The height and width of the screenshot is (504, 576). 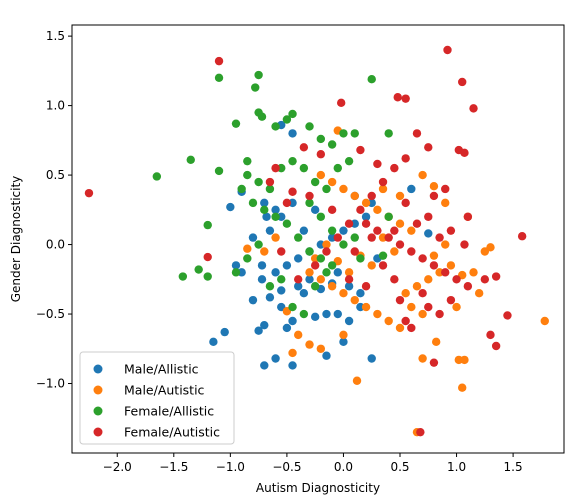 I want to click on x-axis-label: Autism Diagnosticity, so click(x=318, y=488).